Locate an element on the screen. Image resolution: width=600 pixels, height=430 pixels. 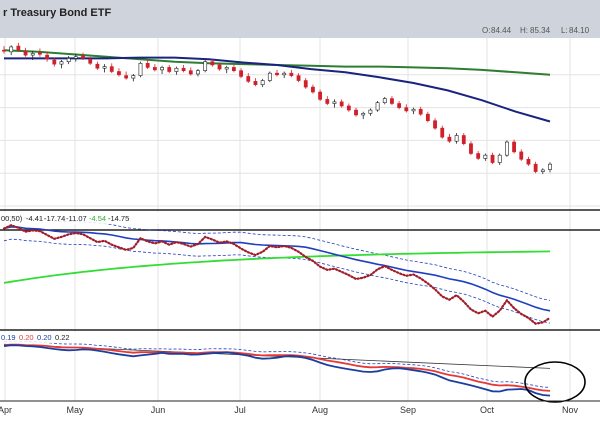
bottom-blue-line is located at coordinates (277, 370).